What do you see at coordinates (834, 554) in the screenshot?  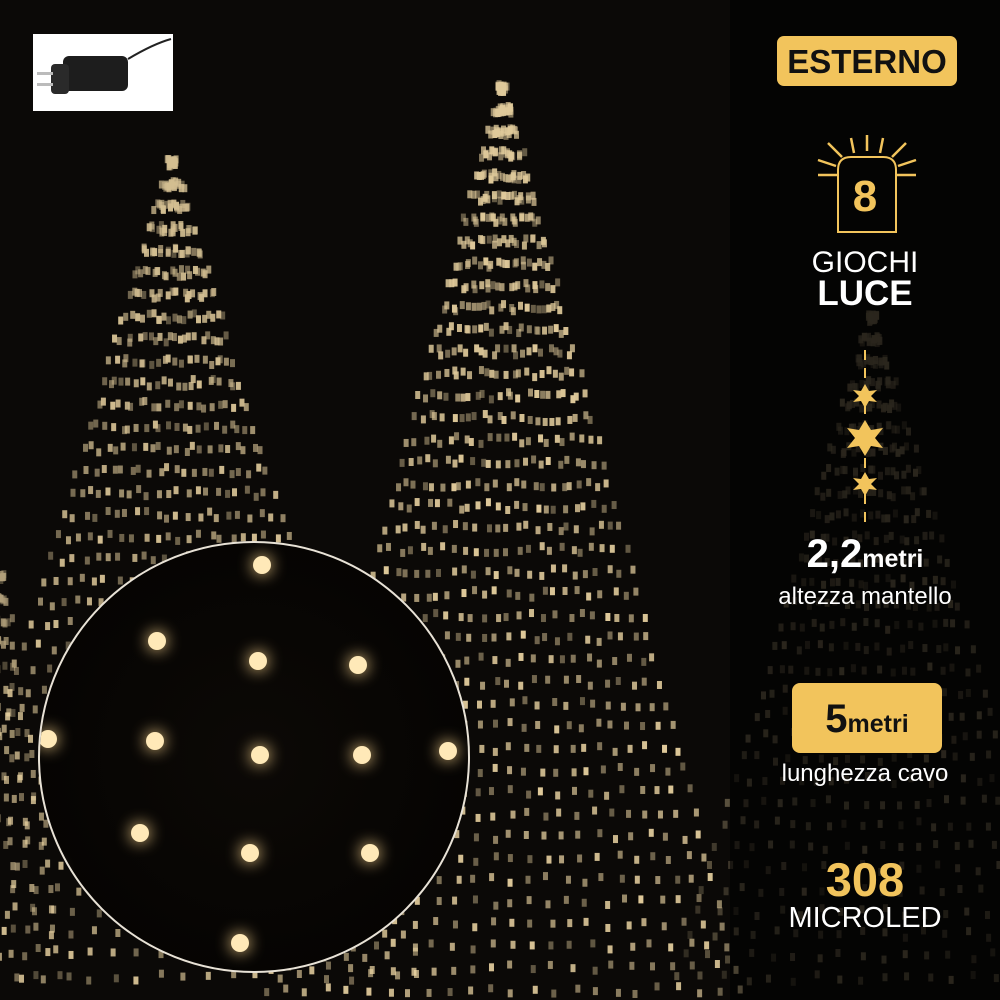 I see `height-number: 2,2` at bounding box center [834, 554].